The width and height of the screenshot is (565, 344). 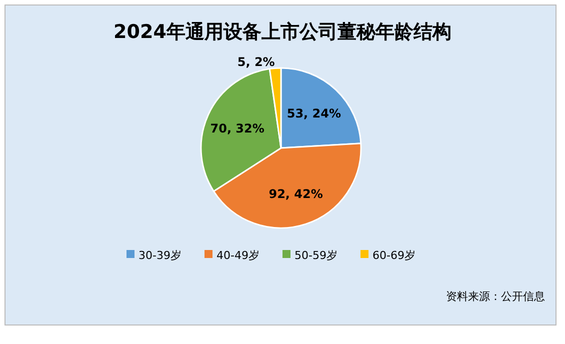 What do you see at coordinates (256, 62) in the screenshot?
I see `data-label: 5, 2%` at bounding box center [256, 62].